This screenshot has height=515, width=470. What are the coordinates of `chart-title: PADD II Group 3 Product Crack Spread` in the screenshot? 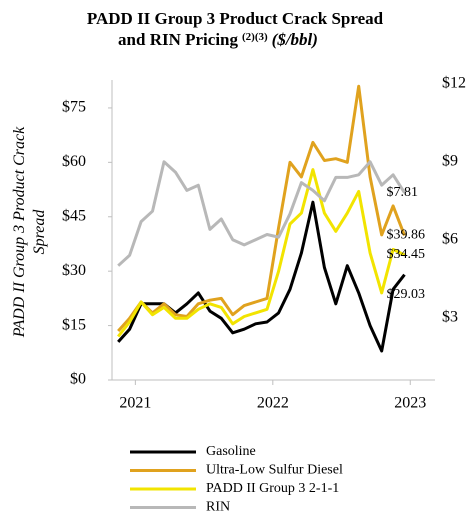 It's located at (235, 18).